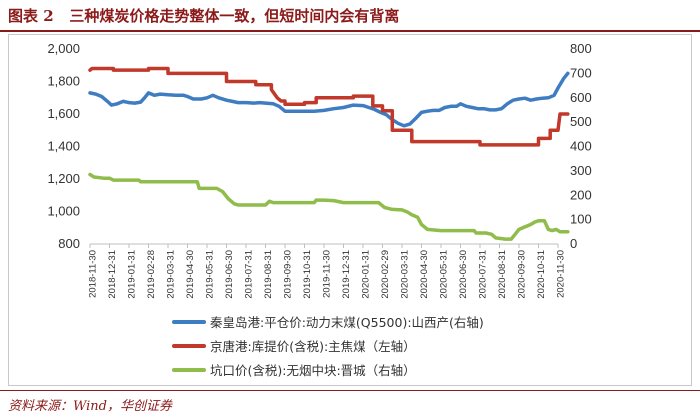 The width and height of the screenshot is (700, 417). I want to click on x-tick-label: 2019-09-30, so click(288, 274).